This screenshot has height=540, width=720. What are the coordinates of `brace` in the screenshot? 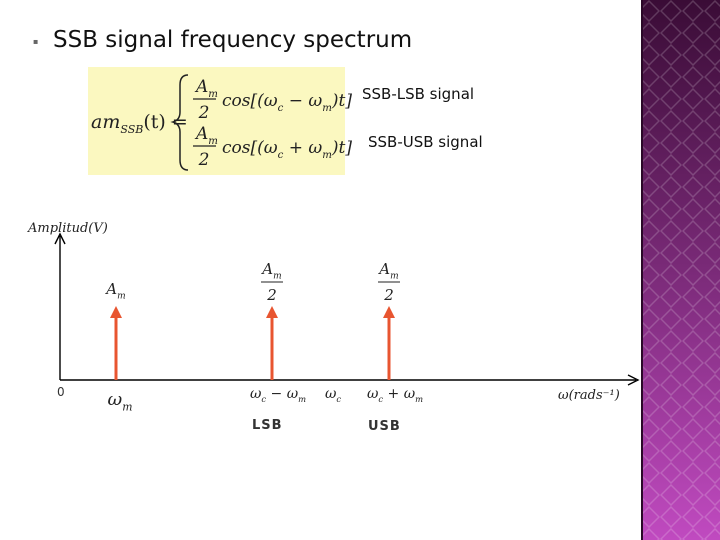 It's located at (179, 122).